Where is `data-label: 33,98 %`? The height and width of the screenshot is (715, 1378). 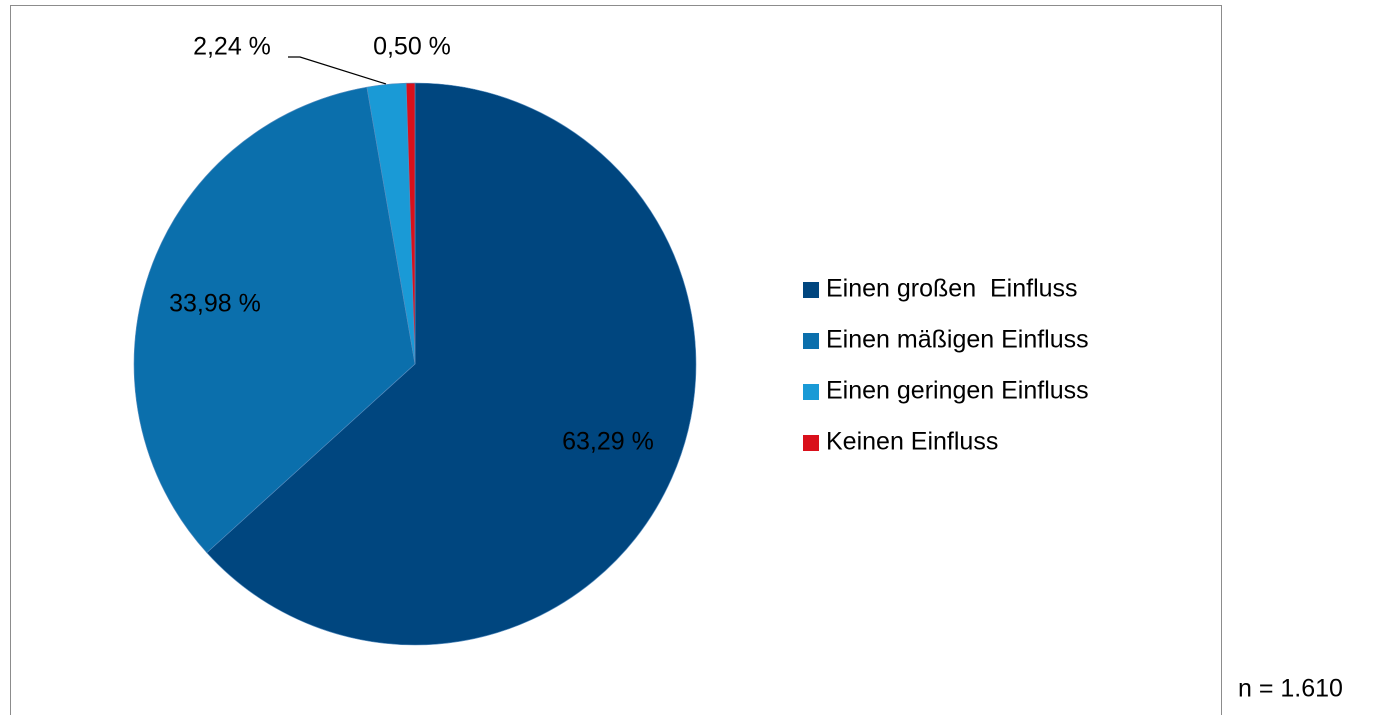 data-label: 33,98 % is located at coordinates (215, 304).